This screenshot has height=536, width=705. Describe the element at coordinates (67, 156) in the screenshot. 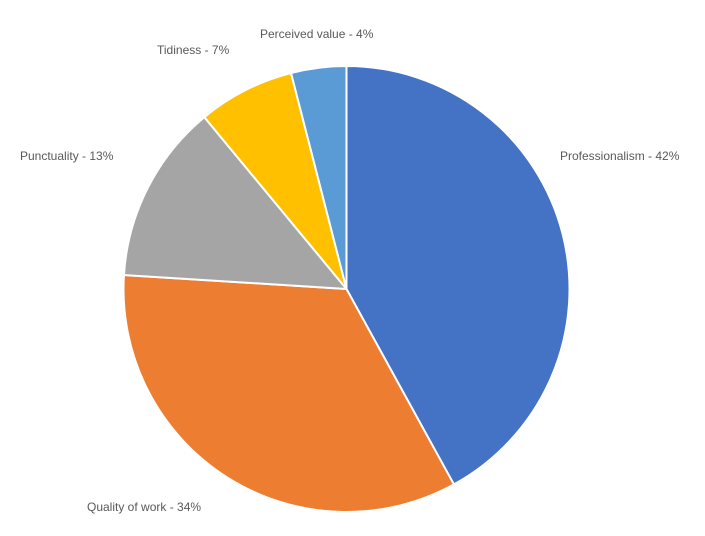

I see `data-label-punctuality: Punctuality - 13%` at that location.